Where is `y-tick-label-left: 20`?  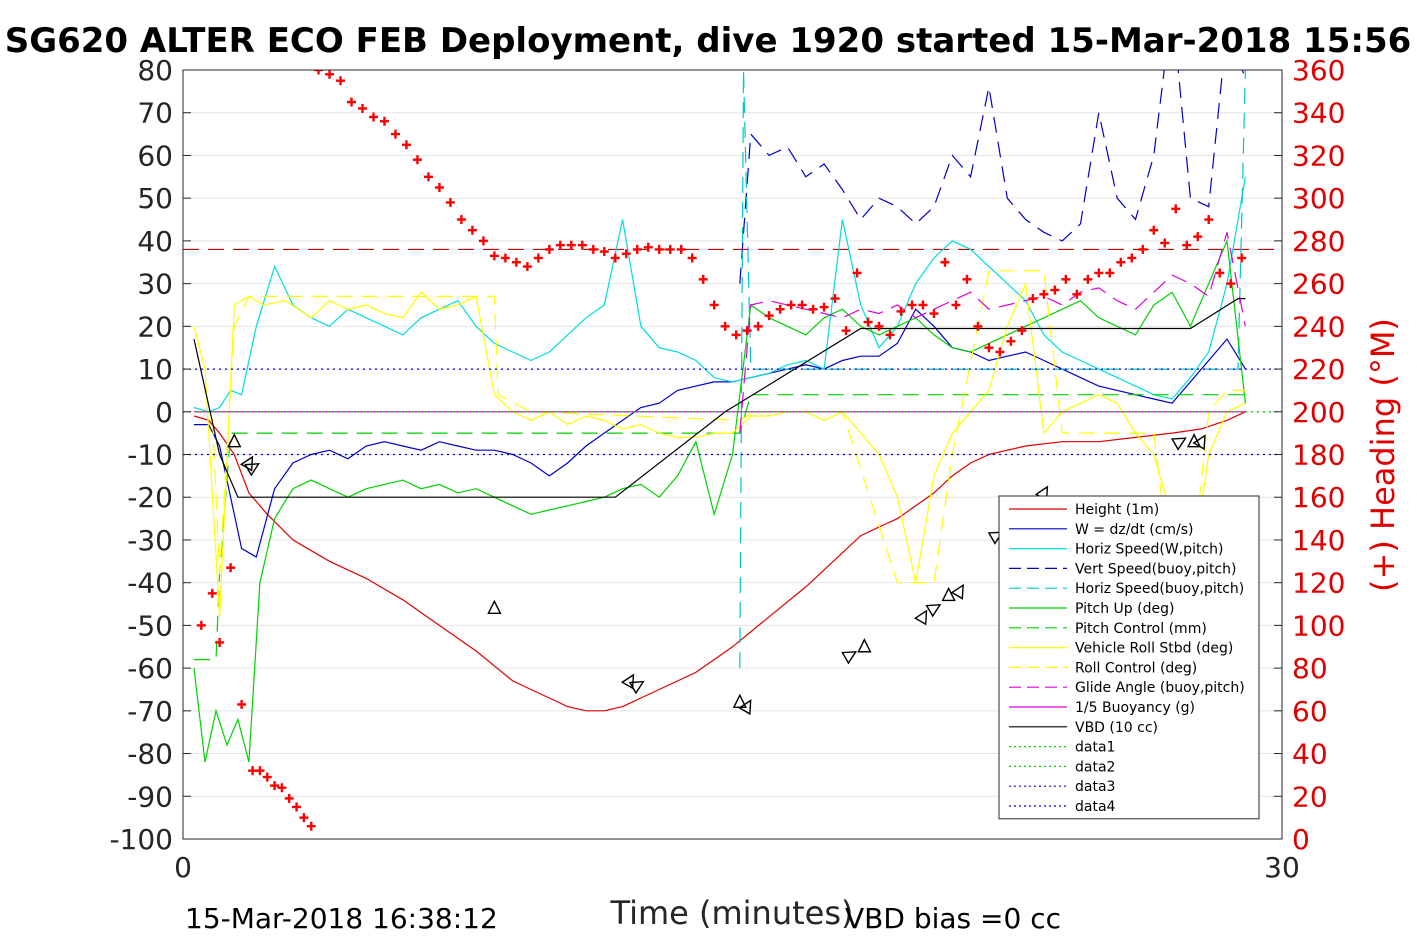
y-tick-label-left: 20 is located at coordinates (155, 326).